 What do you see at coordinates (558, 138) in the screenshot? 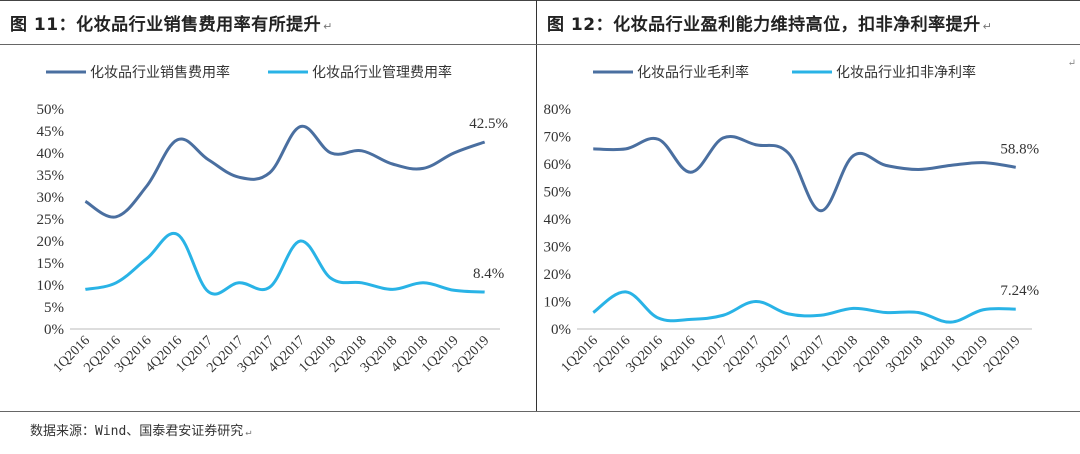
I see `y-tick-label: 70%` at bounding box center [558, 138].